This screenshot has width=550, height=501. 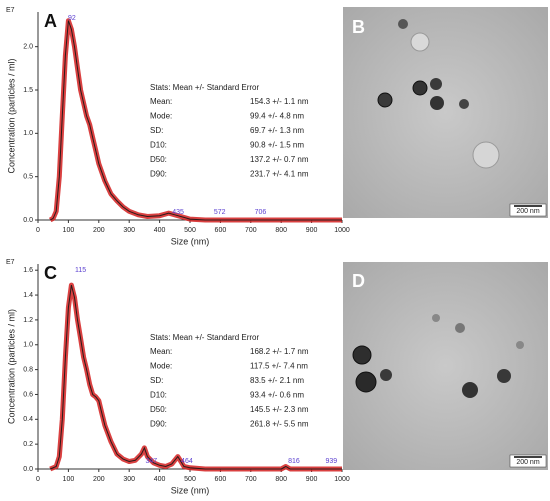 I want to click on stats-value: 168.2 +/- 1.7 nm, so click(x=279, y=351).